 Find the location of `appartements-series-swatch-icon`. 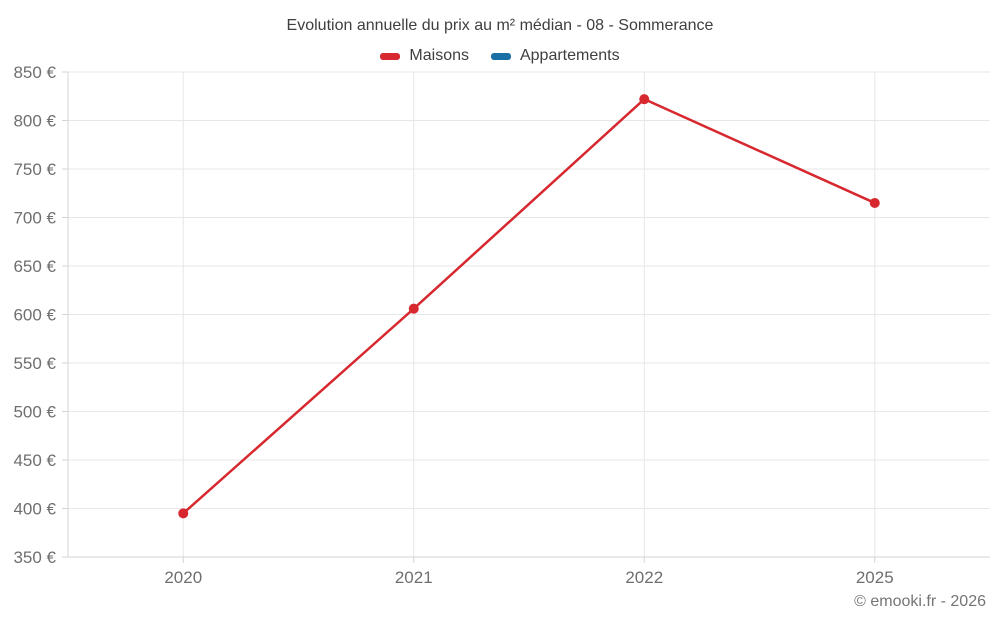

appartements-series-swatch-icon is located at coordinates (500, 56).